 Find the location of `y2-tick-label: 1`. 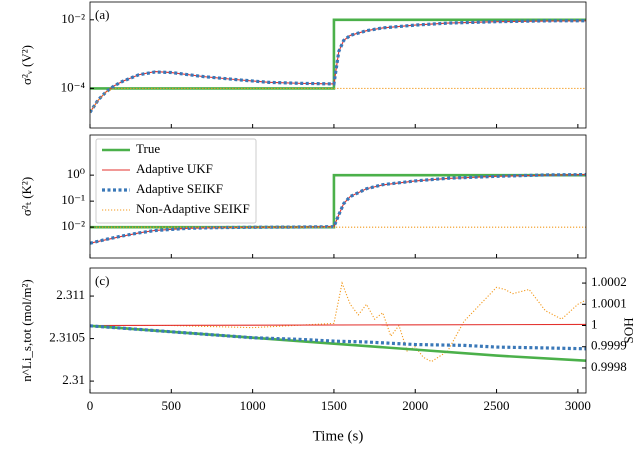

y2-tick-label: 1 is located at coordinates (594, 323).